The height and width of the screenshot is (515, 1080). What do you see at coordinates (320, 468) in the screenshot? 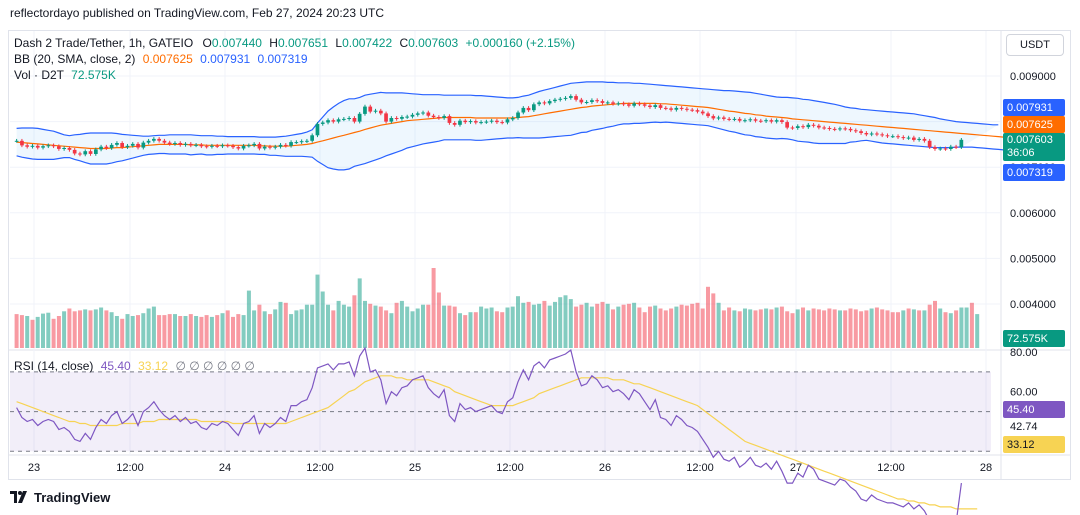
I see `time-tick-label: 12:00` at bounding box center [320, 468].